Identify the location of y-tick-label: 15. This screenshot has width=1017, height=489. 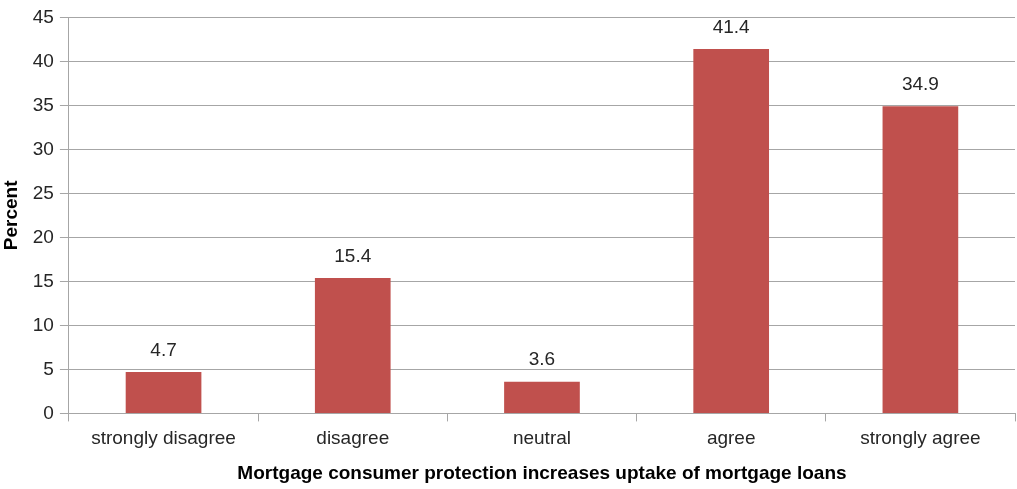
(43, 280).